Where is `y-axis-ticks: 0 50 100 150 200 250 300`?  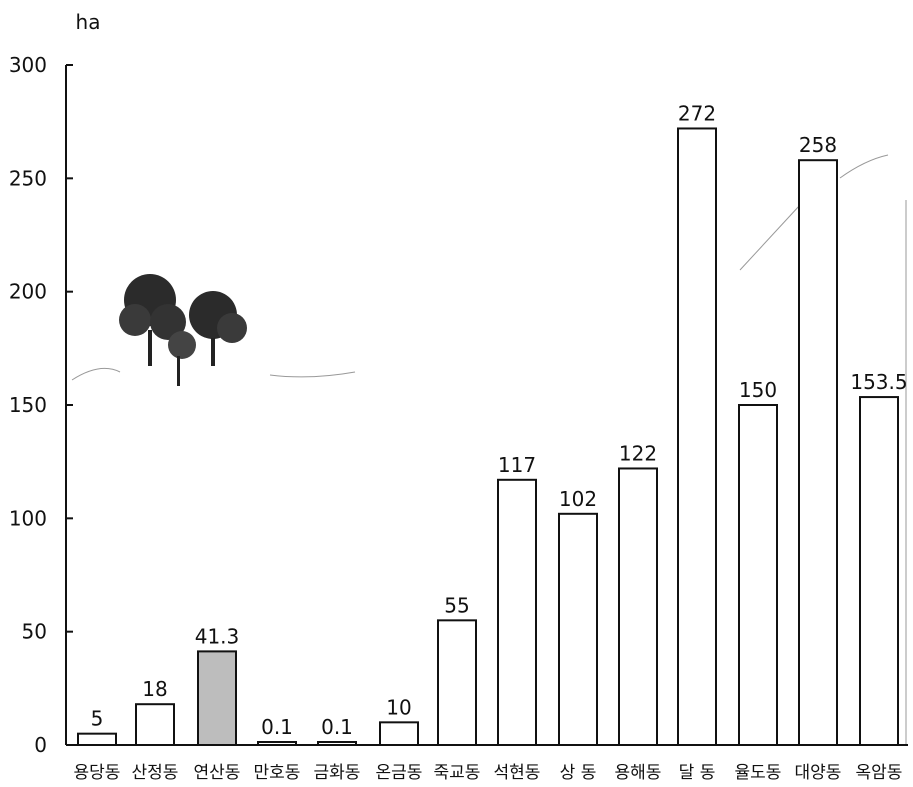 y-axis-ticks: 0 50 100 150 200 250 300 is located at coordinates (41, 405).